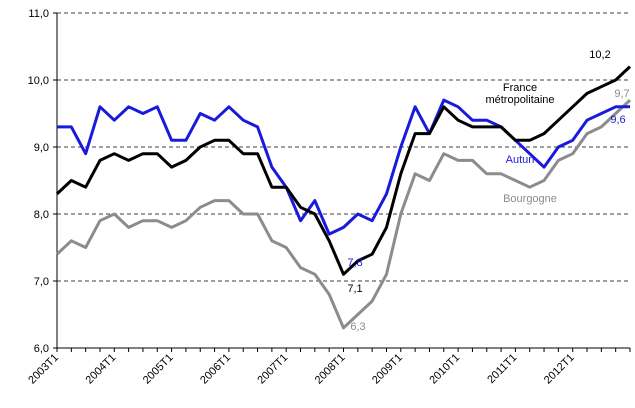  What do you see at coordinates (272, 369) in the screenshot?
I see `x-tick-label: 2007T1` at bounding box center [272, 369].